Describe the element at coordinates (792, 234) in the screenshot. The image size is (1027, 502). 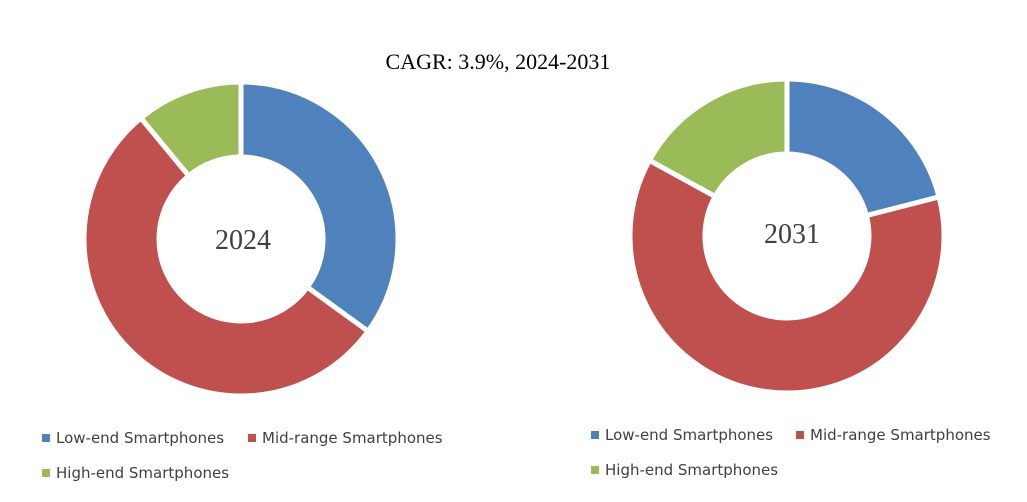
I see `donut-center-label-2031: 2031` at that location.